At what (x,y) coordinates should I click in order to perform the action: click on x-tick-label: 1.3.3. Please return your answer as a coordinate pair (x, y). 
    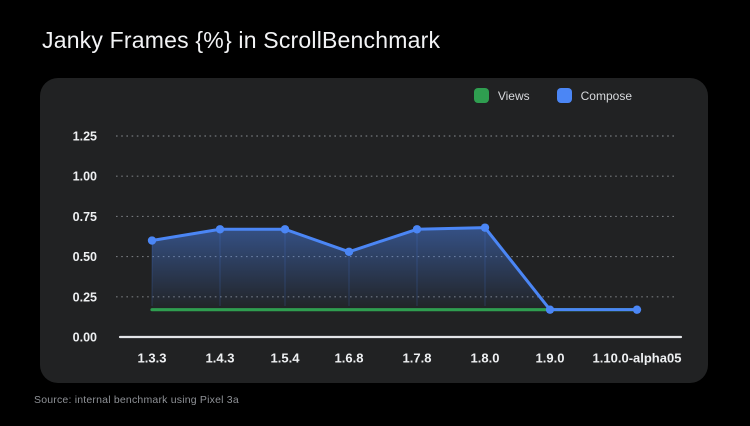
    Looking at the image, I should click on (152, 358).